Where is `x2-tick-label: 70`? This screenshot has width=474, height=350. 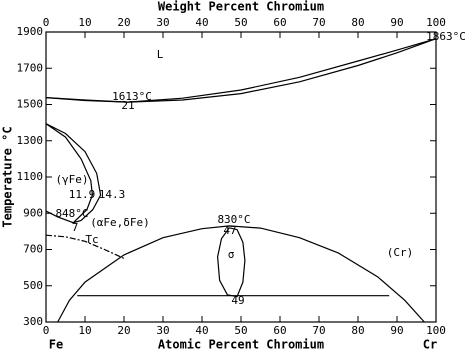 x2-tick-label: 70 is located at coordinates (318, 22).